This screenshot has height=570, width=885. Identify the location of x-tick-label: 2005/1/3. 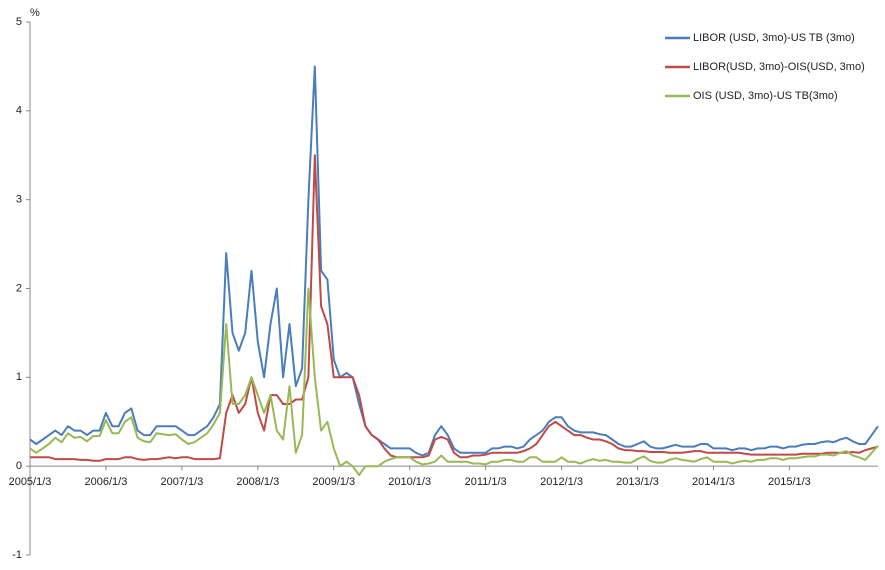
(30, 482).